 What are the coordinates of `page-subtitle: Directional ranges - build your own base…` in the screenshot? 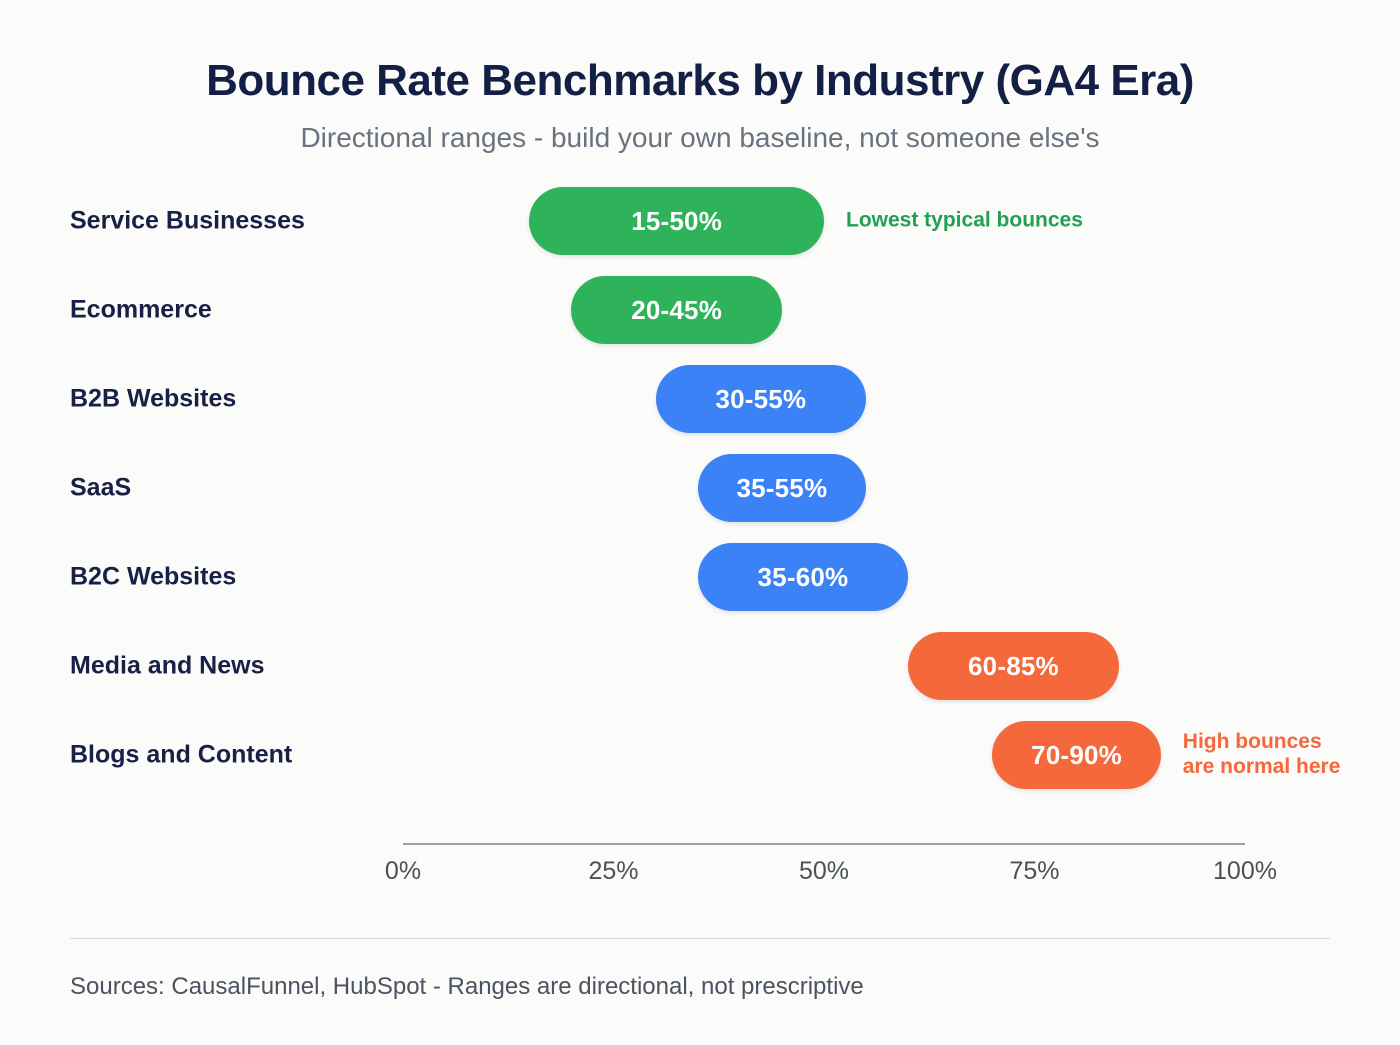 It's located at (700, 138).